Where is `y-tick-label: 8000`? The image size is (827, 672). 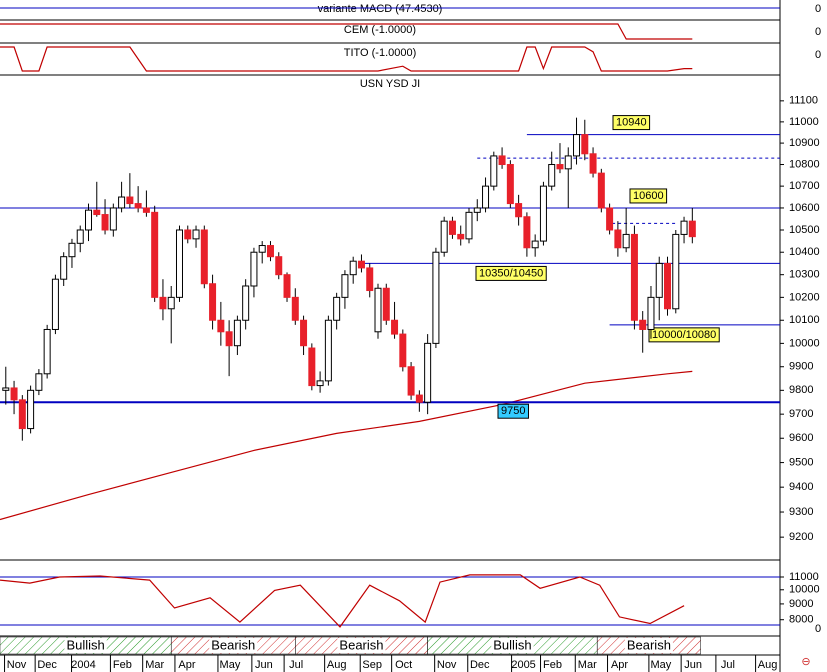
y-tick-label: 8000 is located at coordinates (801, 620).